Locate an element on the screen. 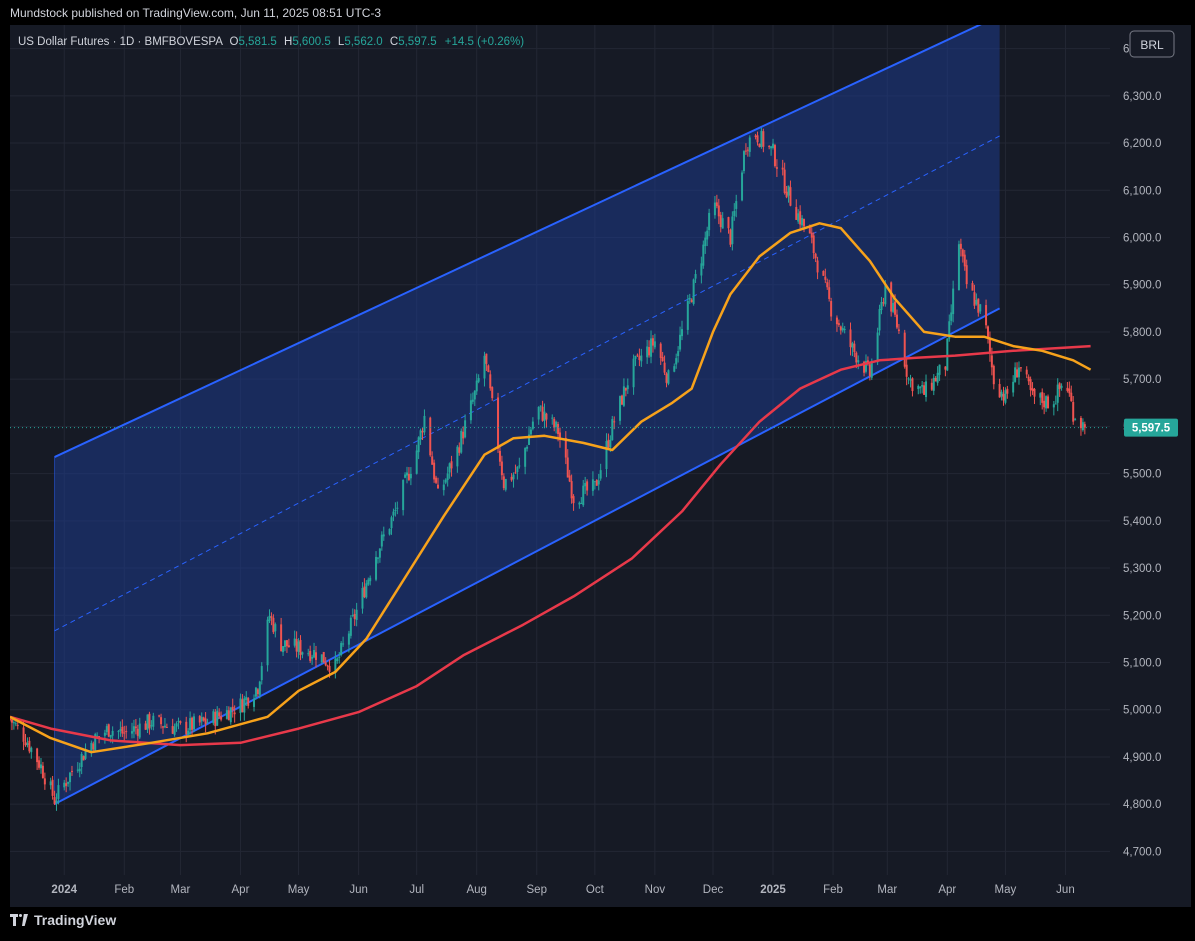 The image size is (1195, 941). legend-l-label: L is located at coordinates (341, 42).